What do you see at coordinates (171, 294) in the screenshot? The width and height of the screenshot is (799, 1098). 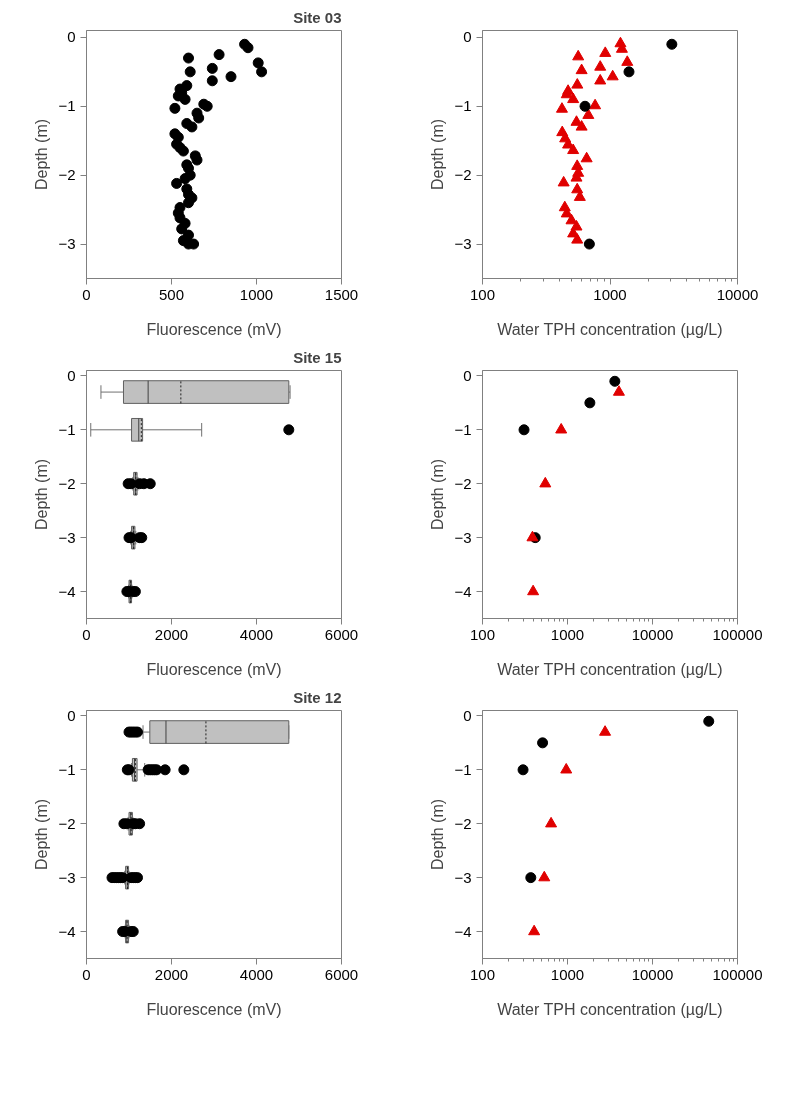 I see `x-tick-label: 500` at bounding box center [171, 294].